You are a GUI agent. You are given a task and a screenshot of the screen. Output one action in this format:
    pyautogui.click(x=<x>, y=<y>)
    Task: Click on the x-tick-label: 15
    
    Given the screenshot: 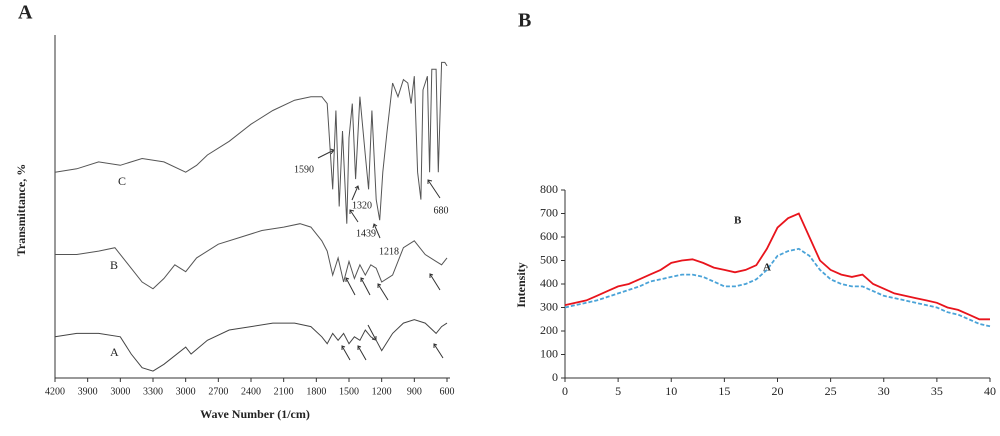 What is the action you would take?
    pyautogui.click(x=724, y=391)
    